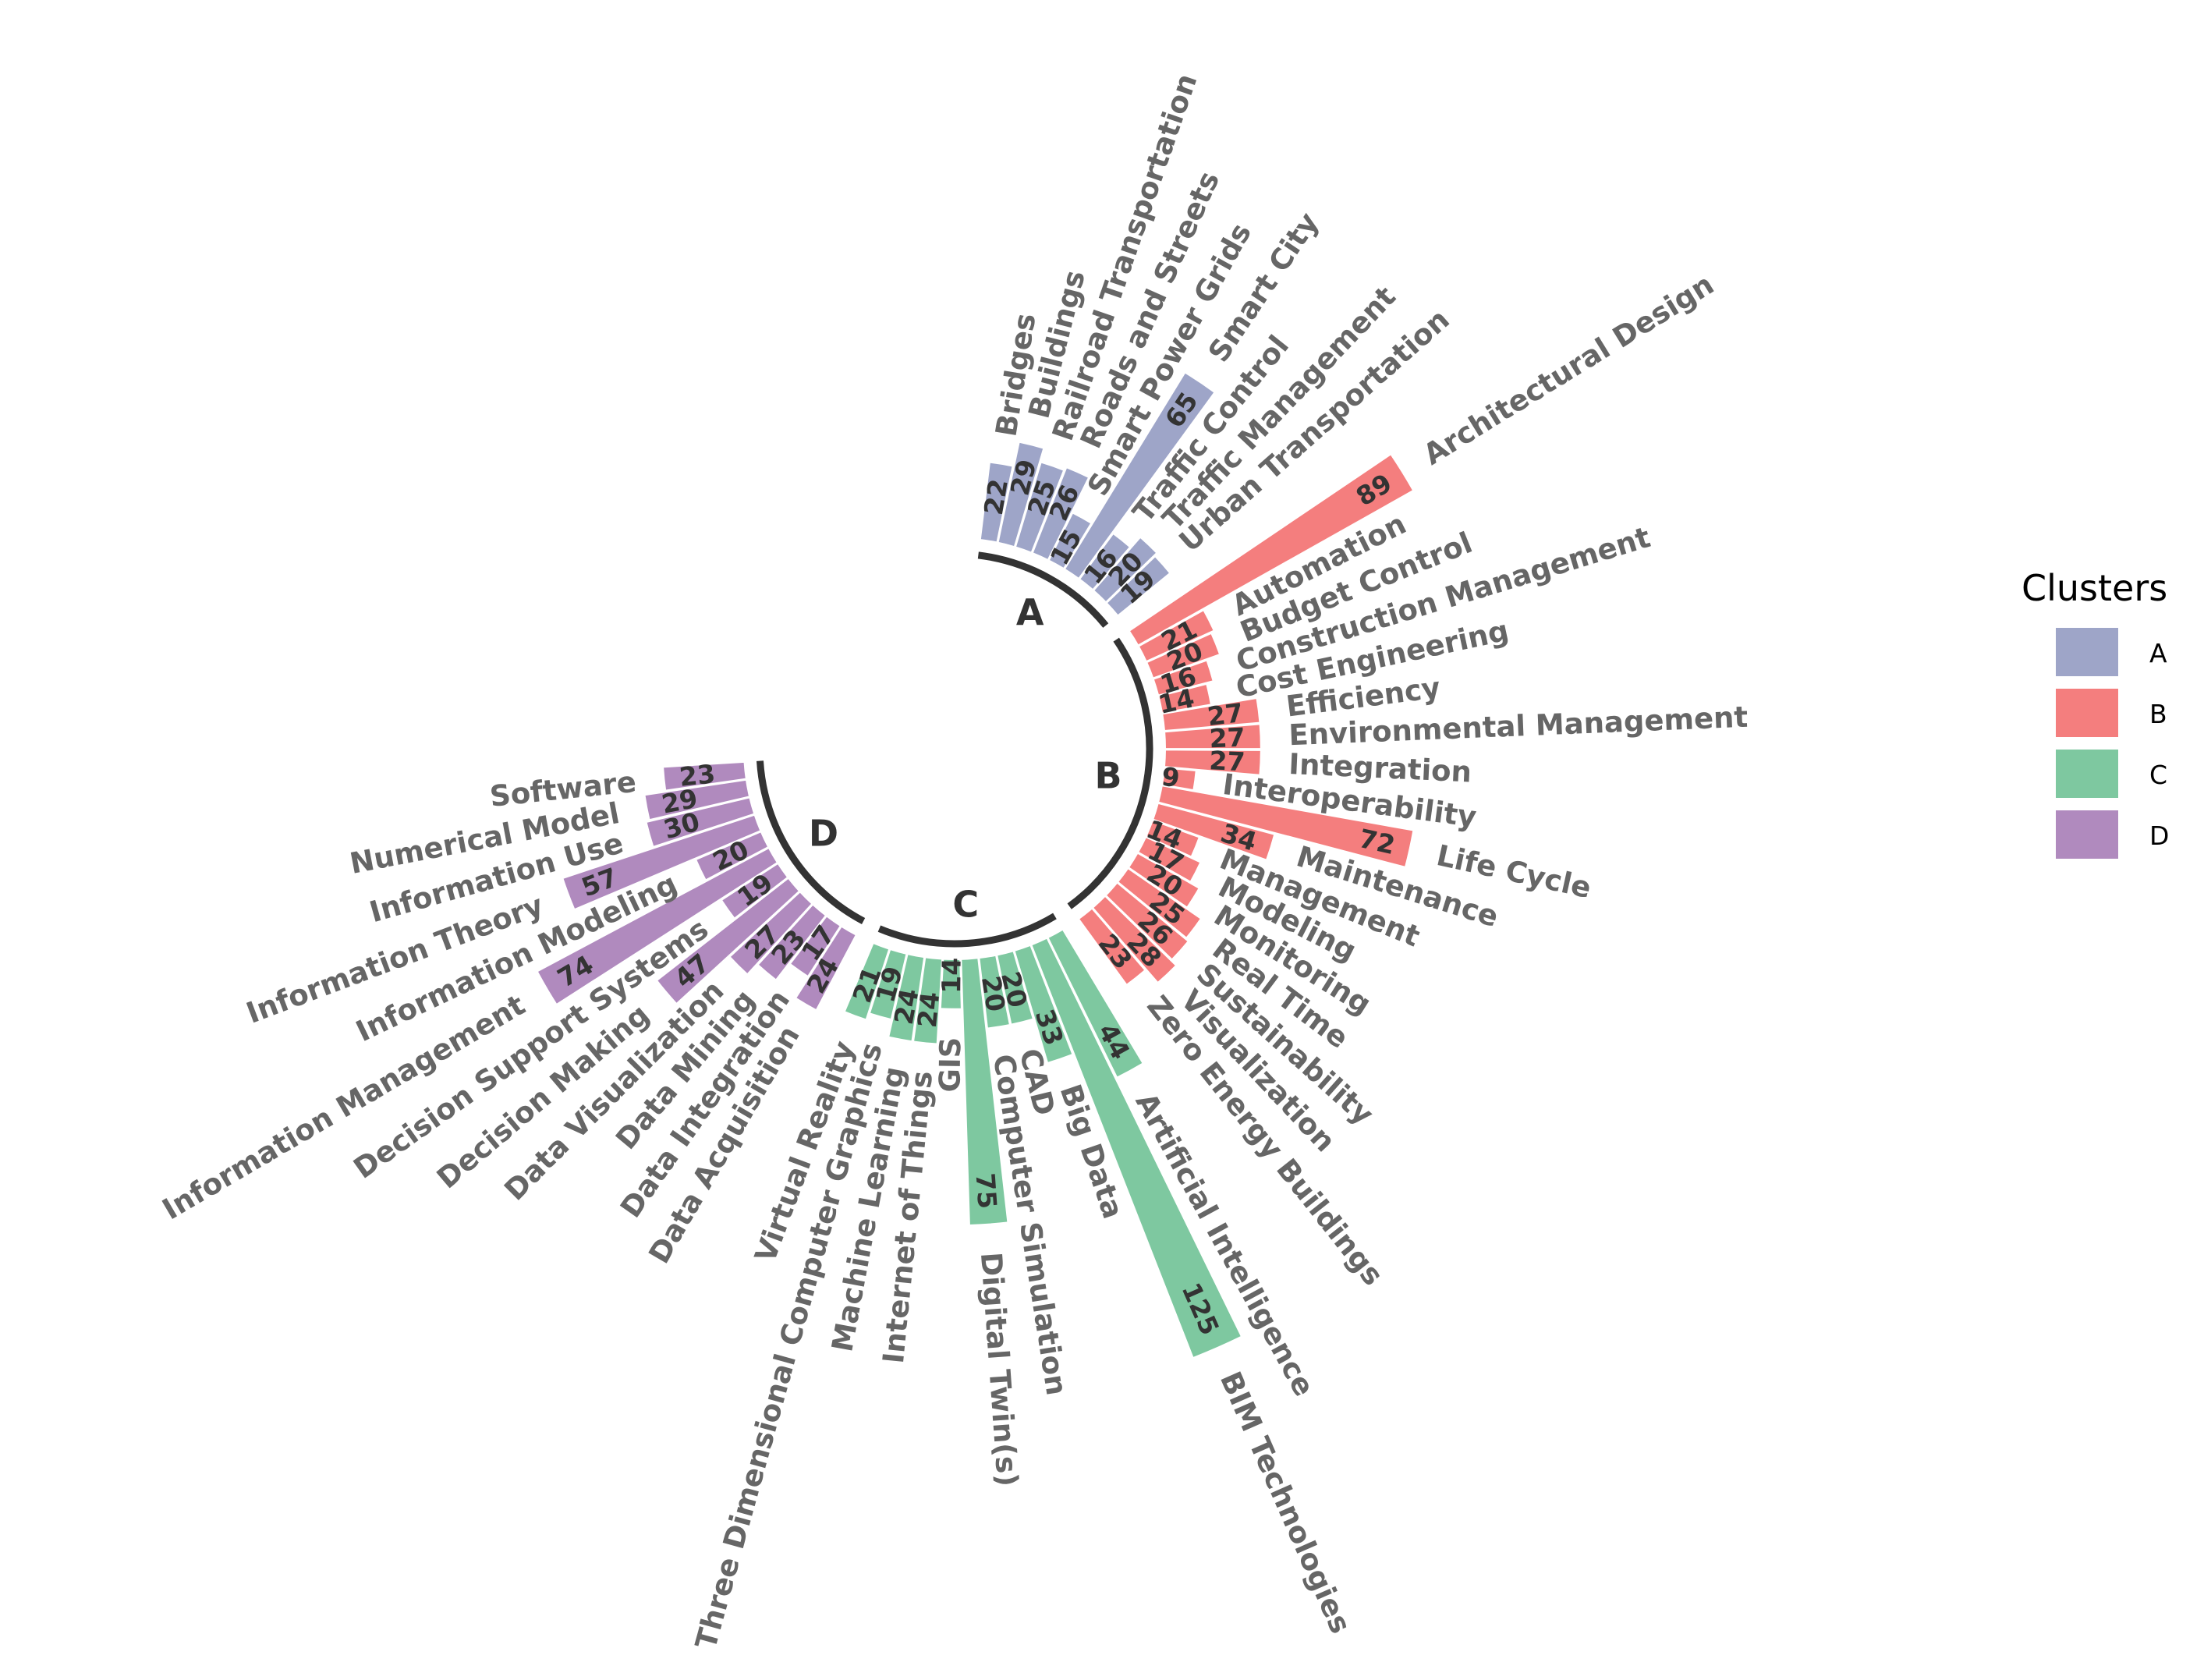  Describe the element at coordinates (999, 1369) in the screenshot. I see `category-label-digital-twin-s: Digital Twin(s)` at that location.